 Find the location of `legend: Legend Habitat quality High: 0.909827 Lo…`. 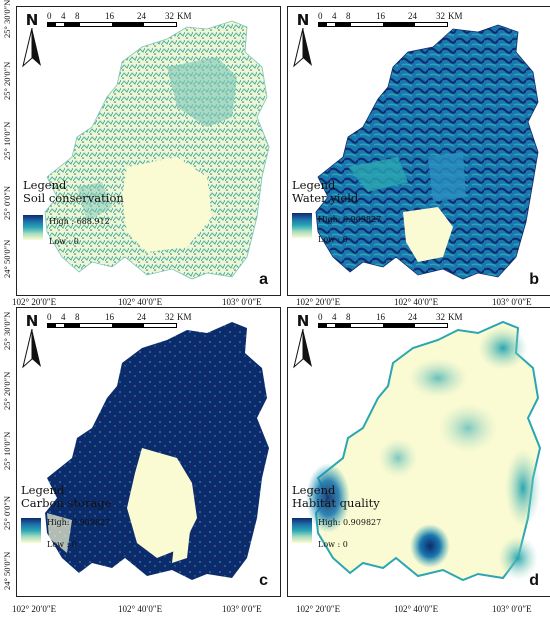

legend: Legend Habitat quality High: 0.909827 Lo… is located at coordinates (336, 516).